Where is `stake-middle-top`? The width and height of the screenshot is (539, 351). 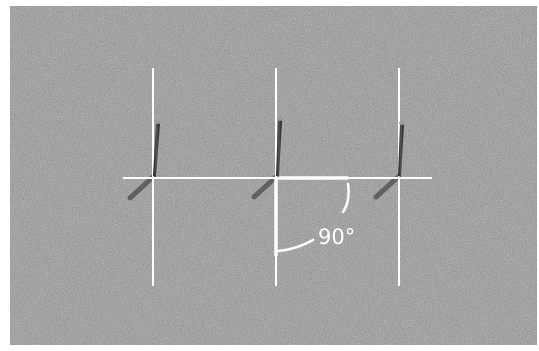
stake-middle-top is located at coordinates (280, 119).